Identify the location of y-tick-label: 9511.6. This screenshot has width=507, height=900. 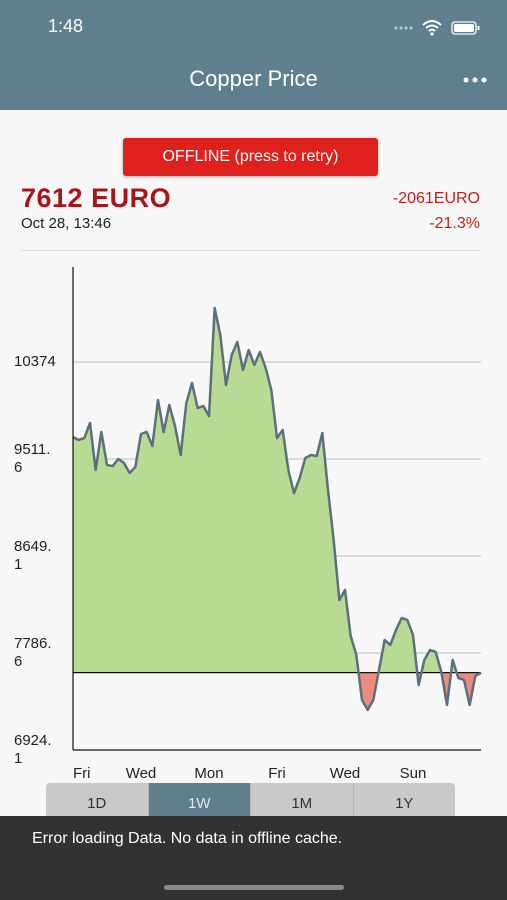
(32, 458).